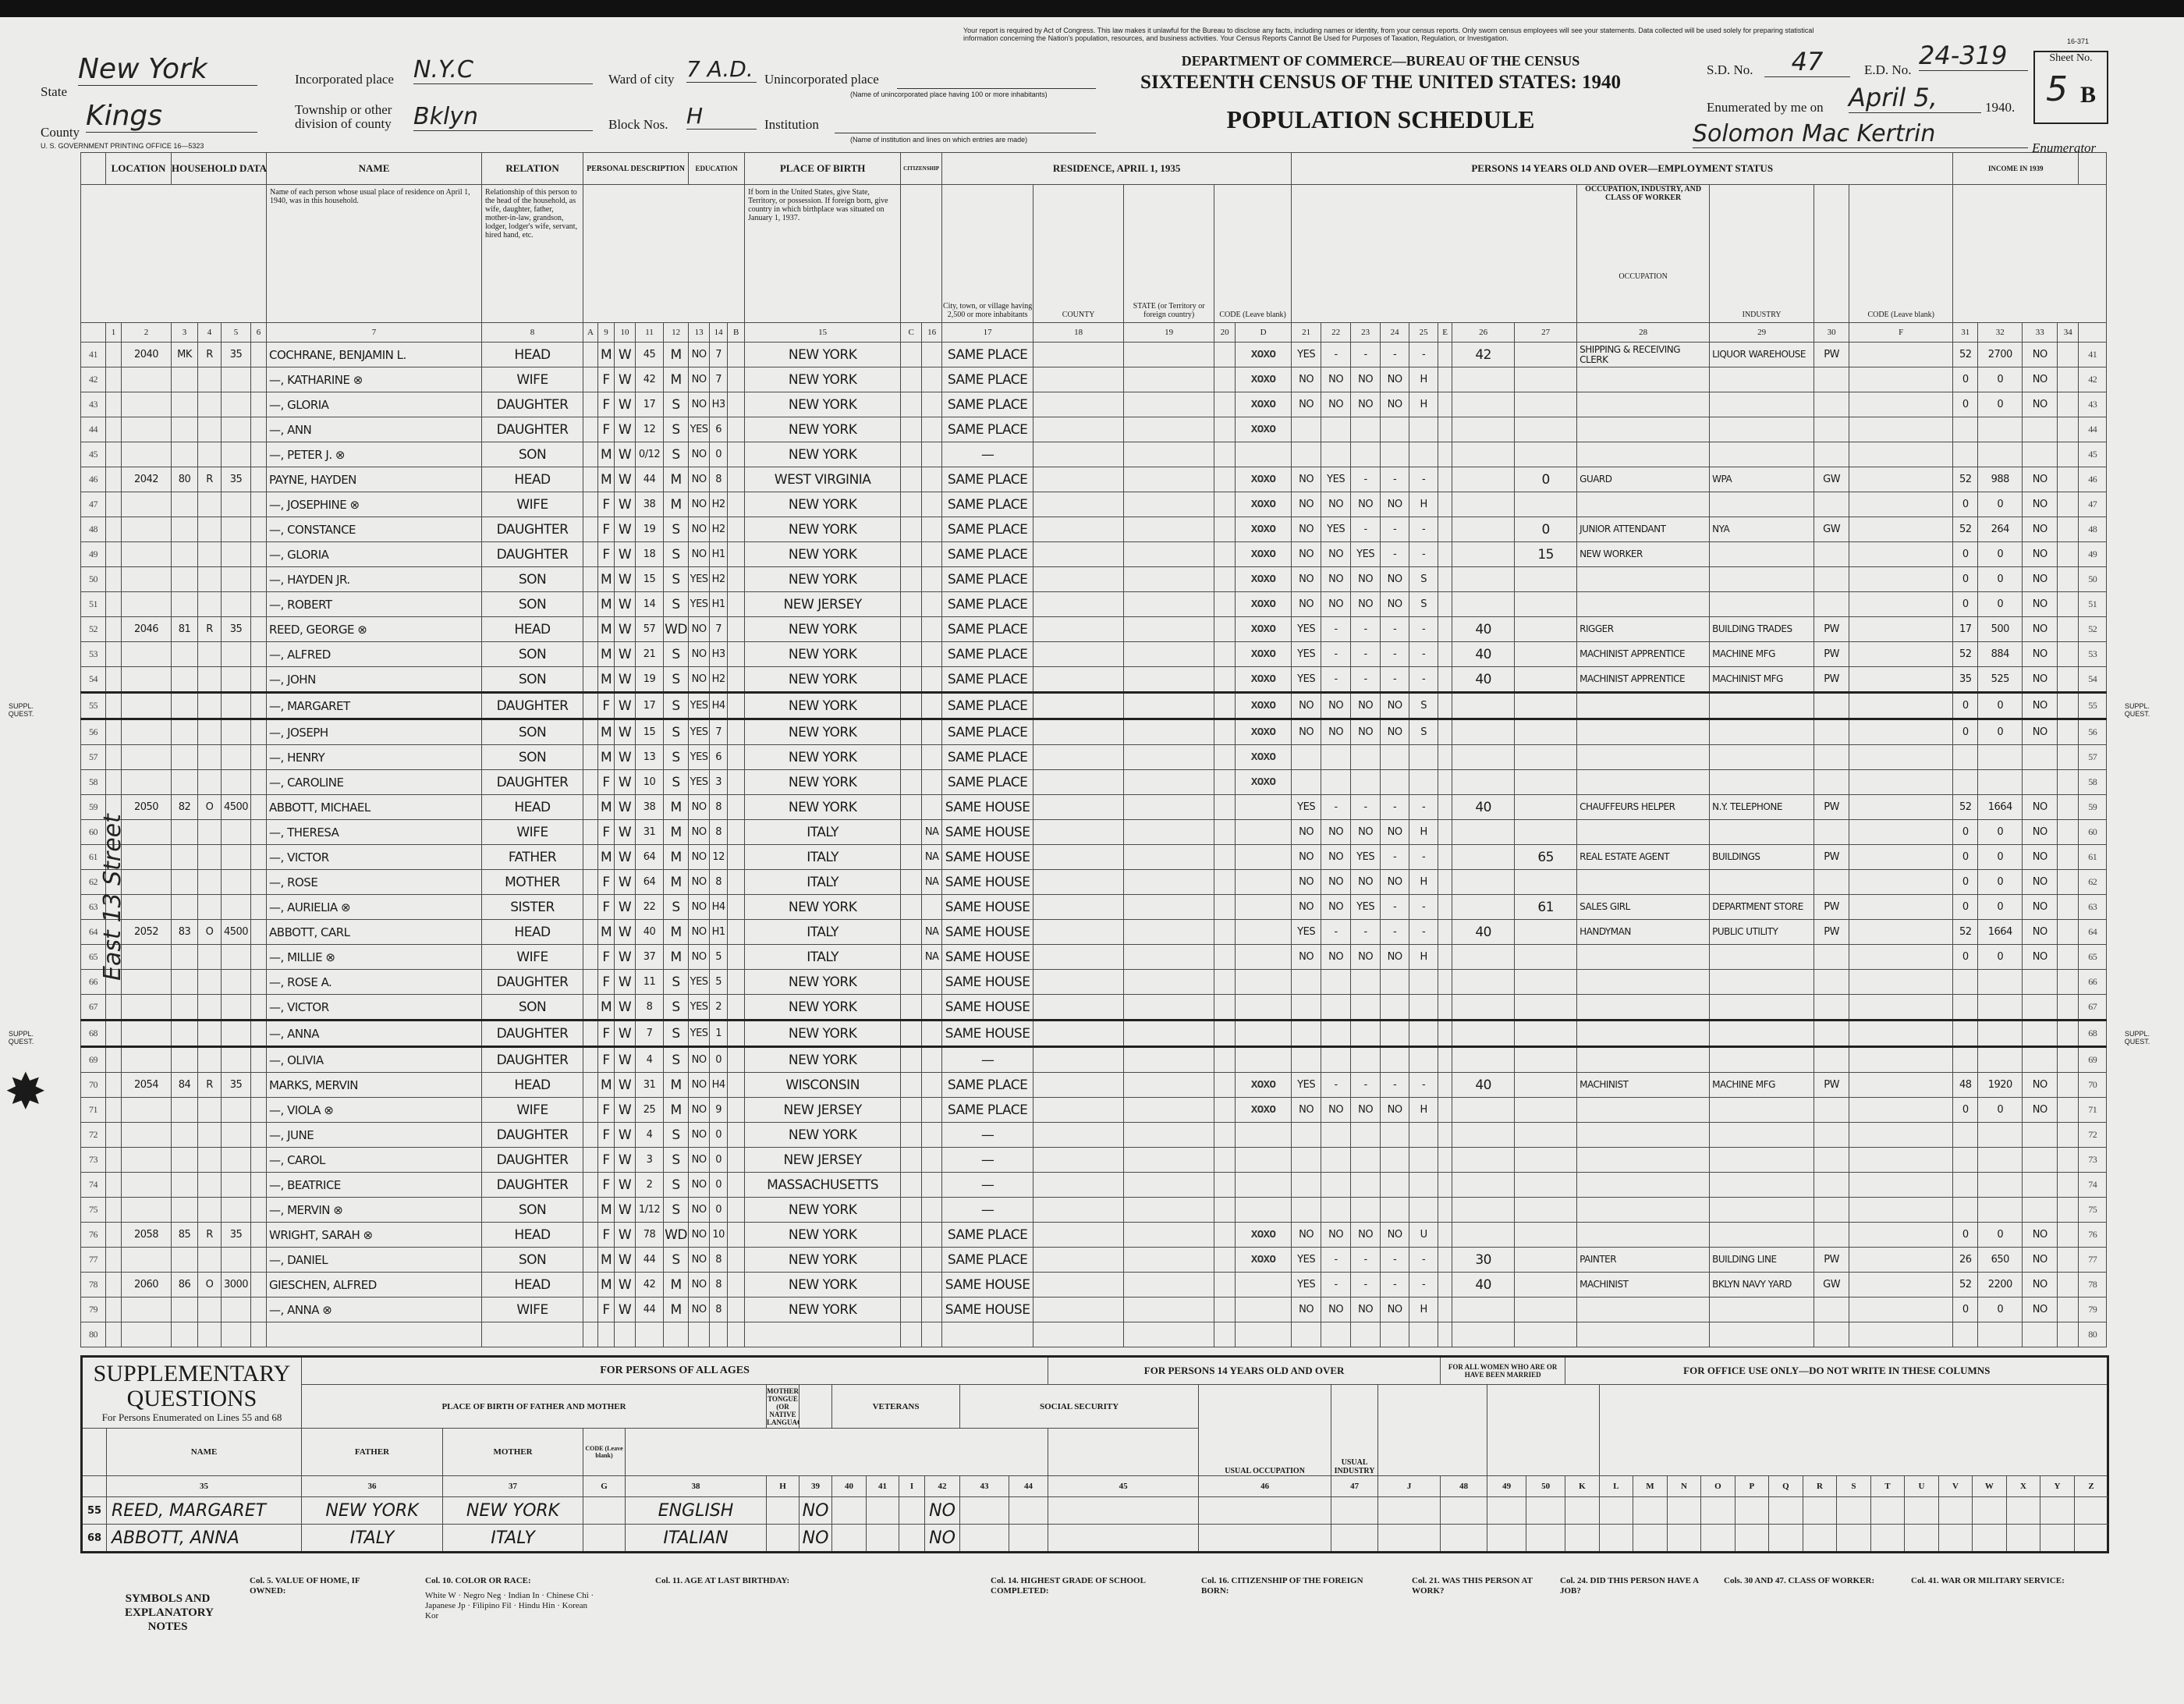  Describe the element at coordinates (1395, 957) in the screenshot. I see `cell-c24: NO` at that location.